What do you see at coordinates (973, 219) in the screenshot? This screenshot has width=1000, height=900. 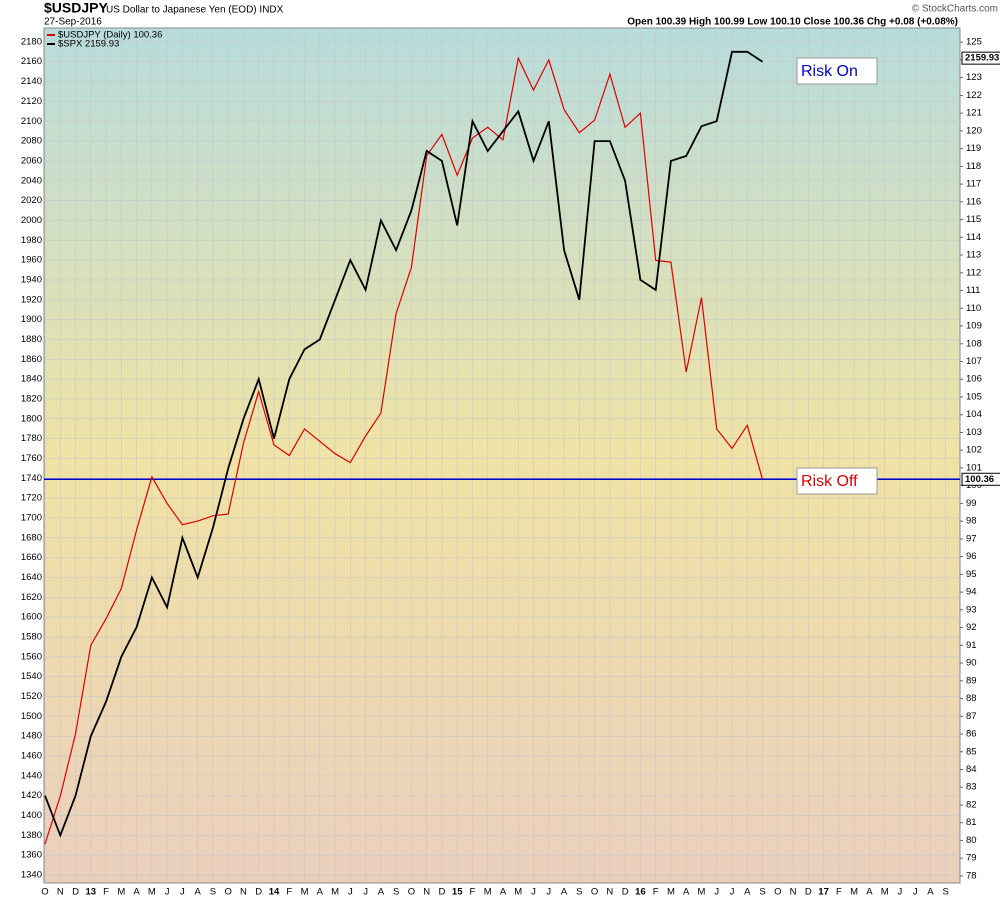 I see `y2-tick-label: 115` at bounding box center [973, 219].